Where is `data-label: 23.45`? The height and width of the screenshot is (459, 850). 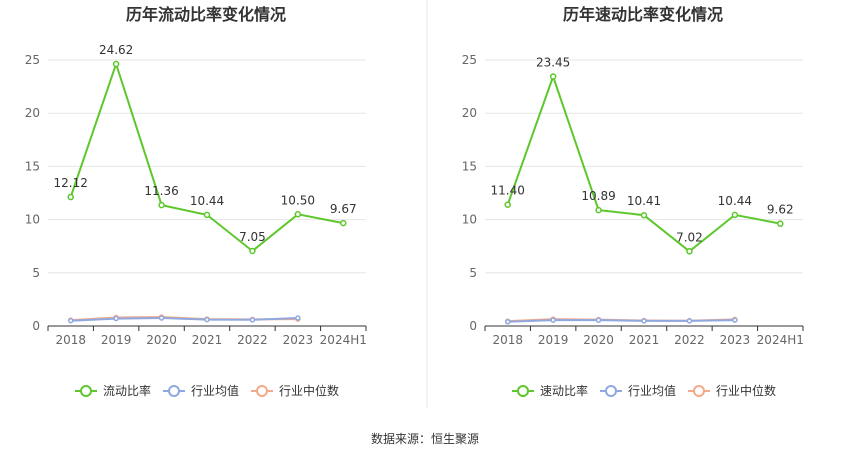 data-label: 23.45 is located at coordinates (553, 62).